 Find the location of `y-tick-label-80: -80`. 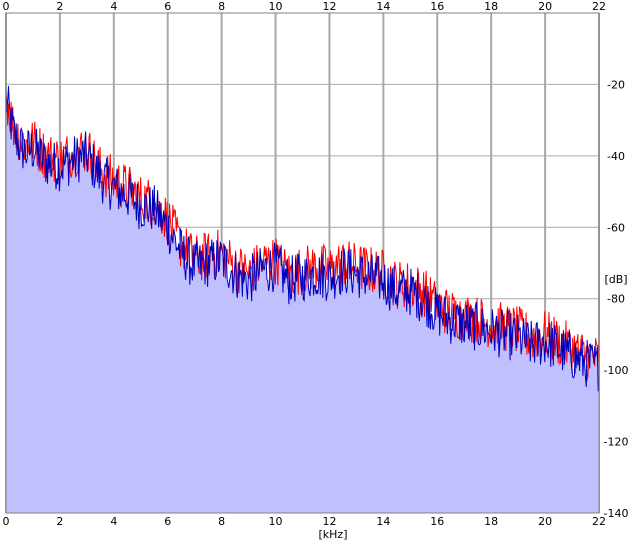

y-tick-label-80: -80 is located at coordinates (616, 299).